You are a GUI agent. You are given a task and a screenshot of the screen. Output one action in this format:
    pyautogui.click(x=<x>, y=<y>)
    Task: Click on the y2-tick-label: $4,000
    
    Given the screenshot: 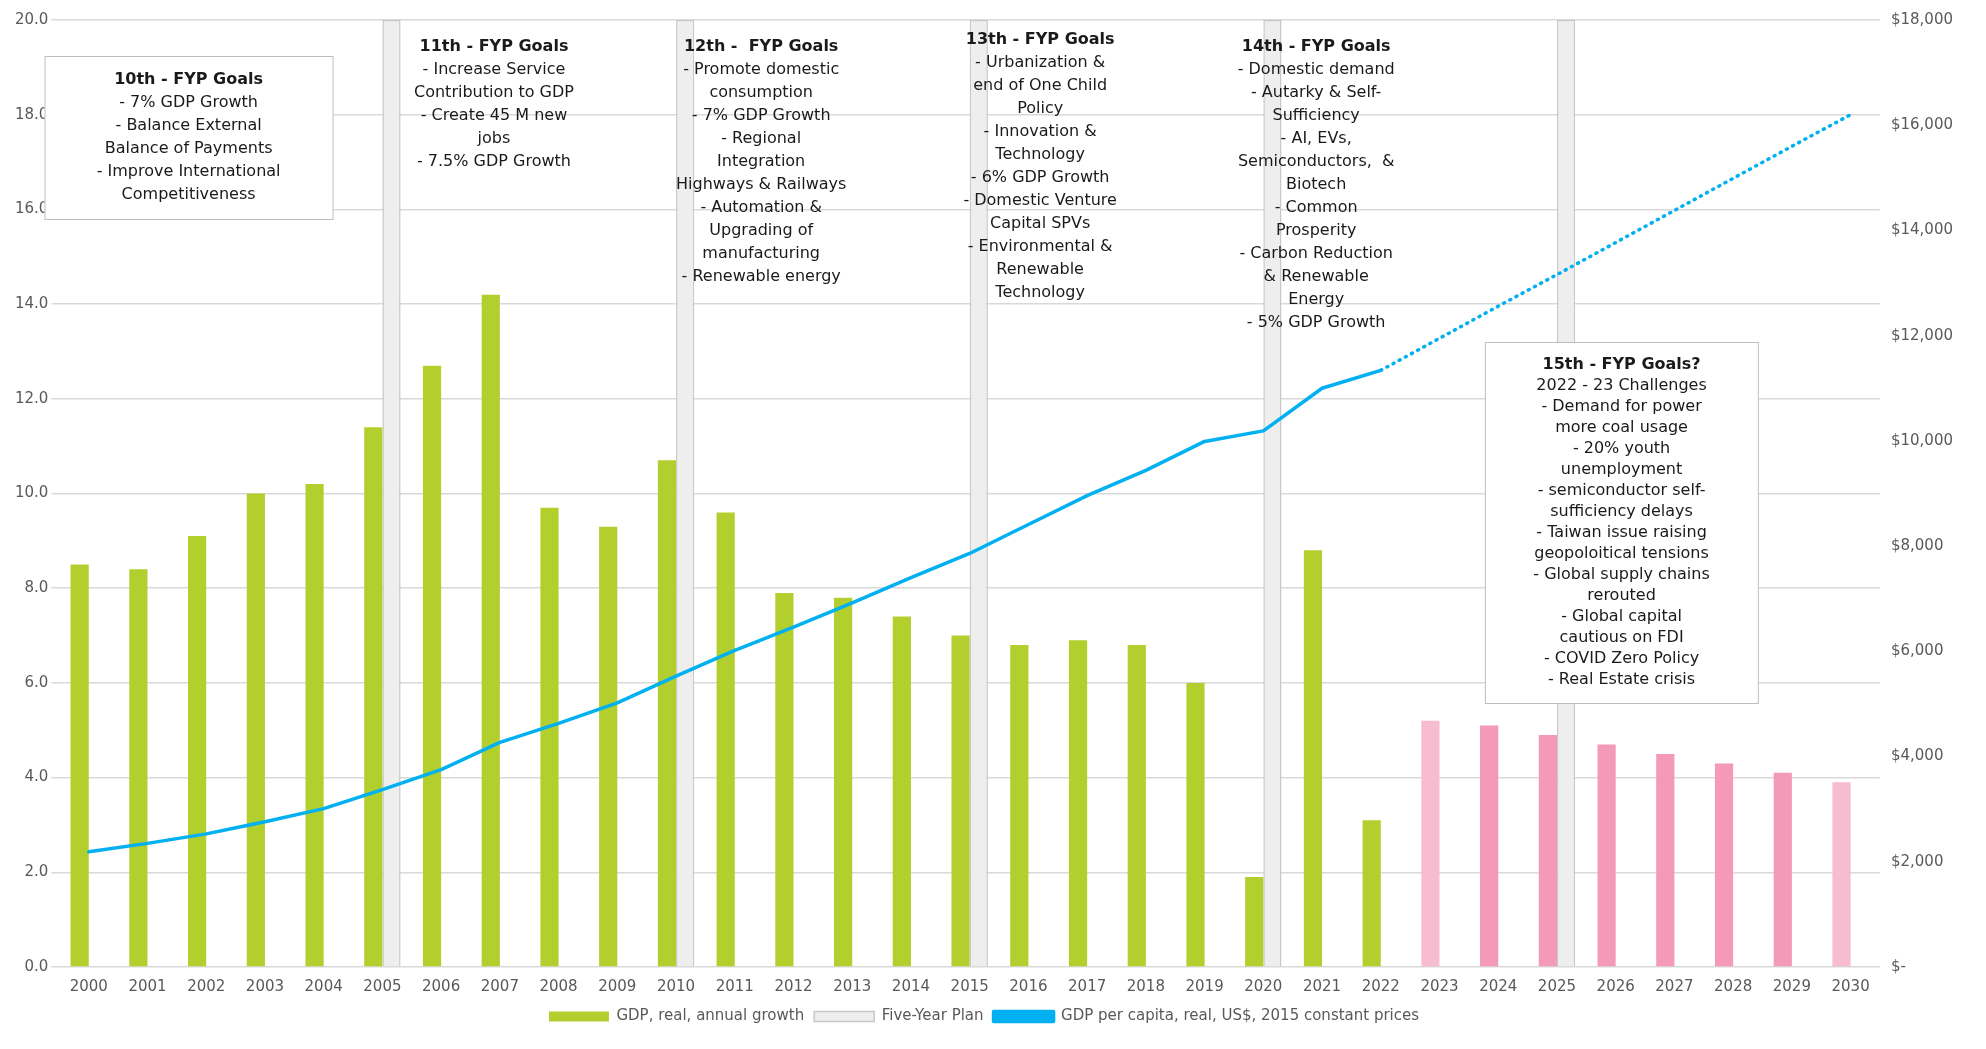 What is the action you would take?
    pyautogui.click(x=1917, y=755)
    